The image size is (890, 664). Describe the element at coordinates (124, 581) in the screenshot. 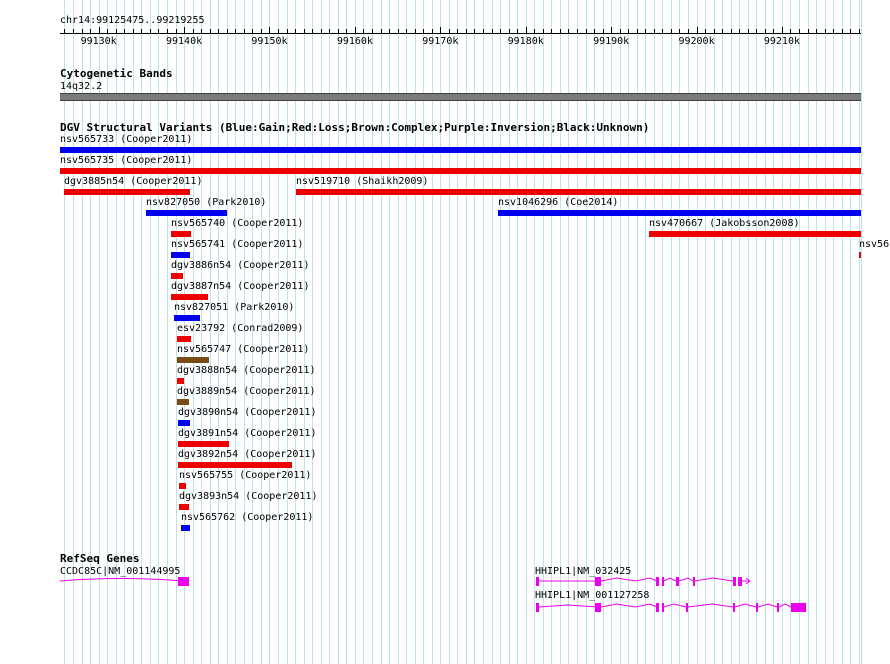

I see `gene-ccdc85c` at that location.